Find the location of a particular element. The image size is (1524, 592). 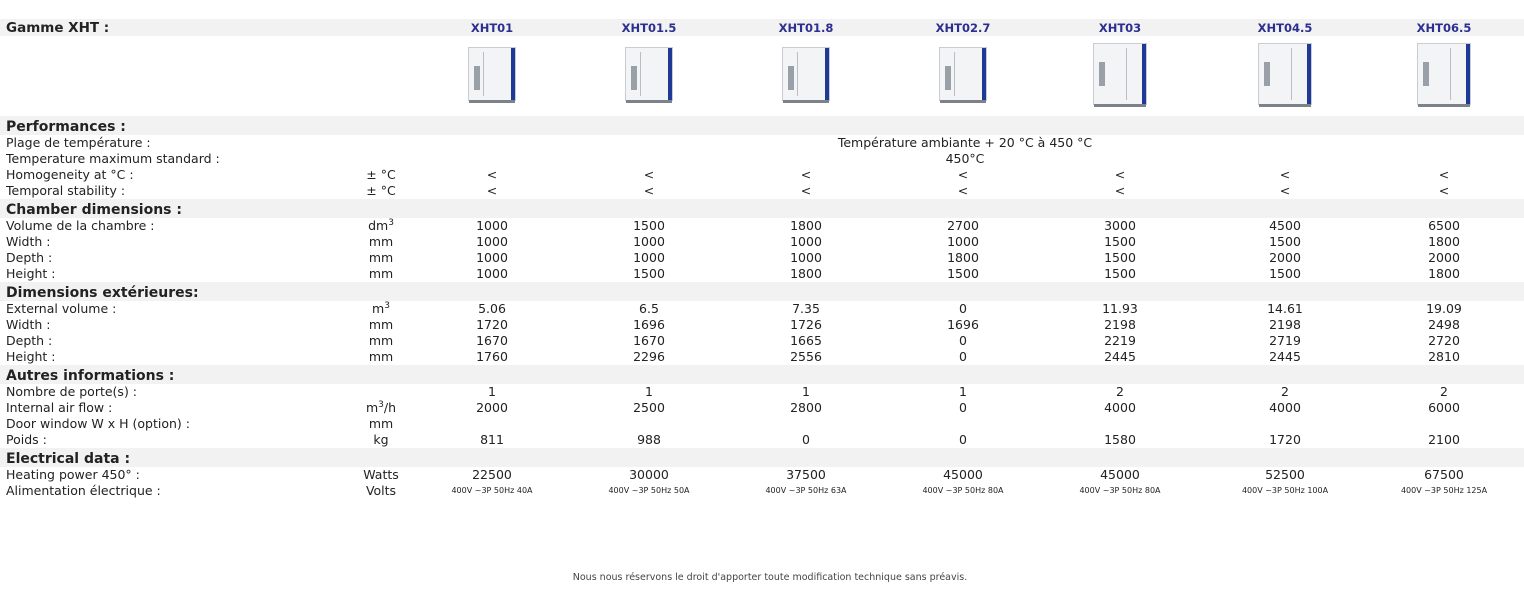

unit-cell: mm is located at coordinates (381, 273).